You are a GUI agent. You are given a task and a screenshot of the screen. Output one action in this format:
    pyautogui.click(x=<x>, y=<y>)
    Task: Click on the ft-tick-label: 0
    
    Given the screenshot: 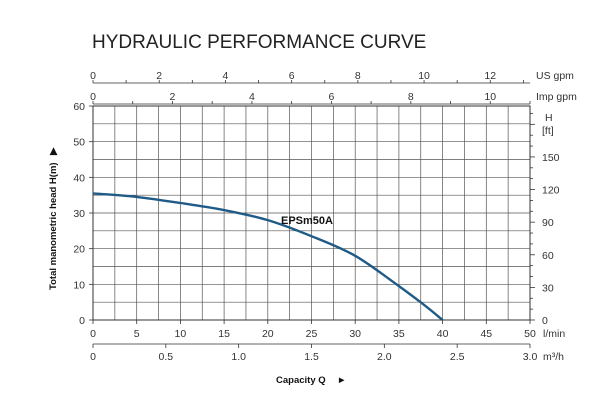 What is the action you would take?
    pyautogui.click(x=545, y=321)
    